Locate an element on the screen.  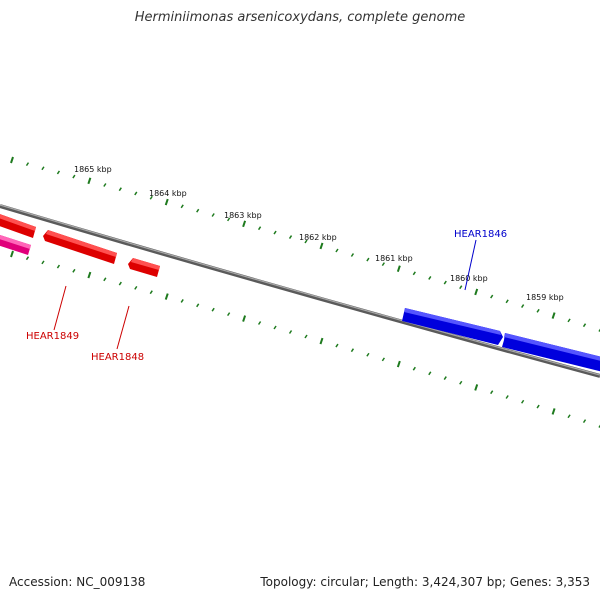
scale-label-1860: 1860 kbp is located at coordinates (469, 278).